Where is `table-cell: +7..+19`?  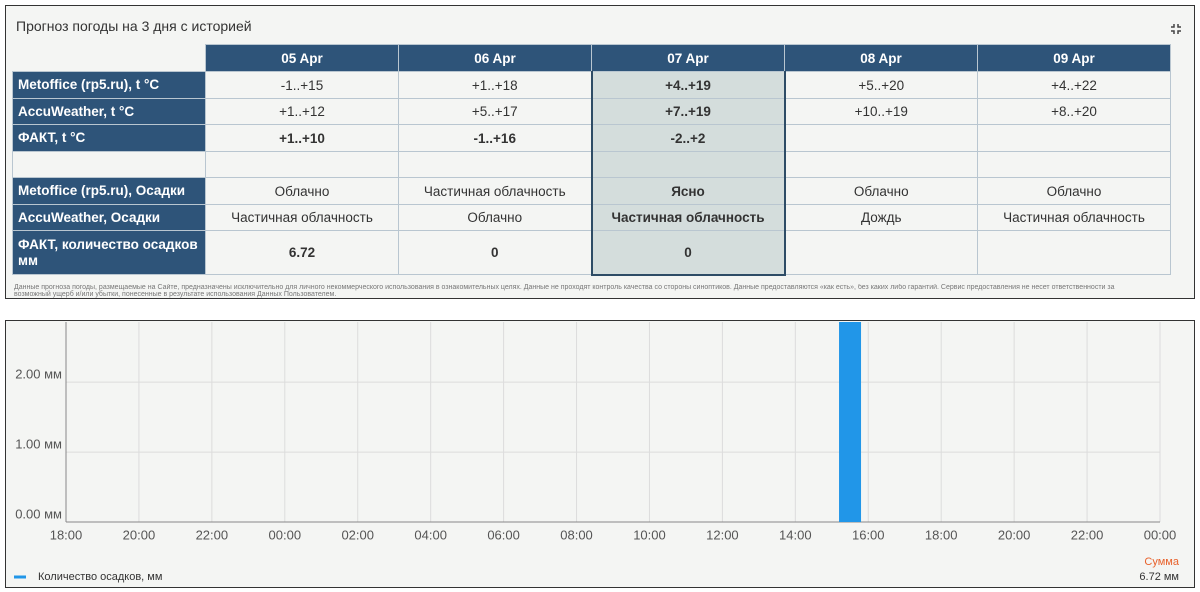 table-cell: +7..+19 is located at coordinates (688, 111).